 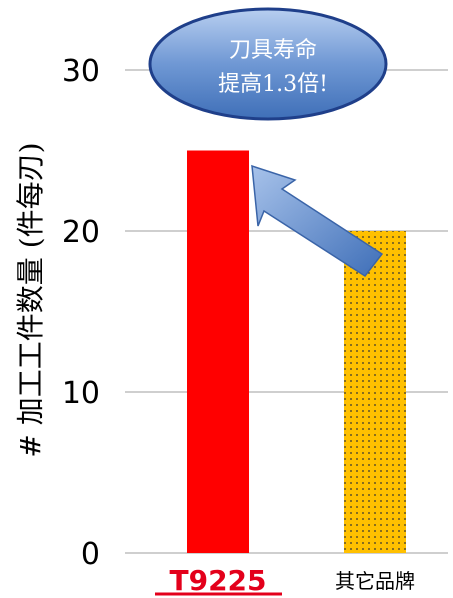 I want to click on improvement-arrow, so click(x=317, y=221).